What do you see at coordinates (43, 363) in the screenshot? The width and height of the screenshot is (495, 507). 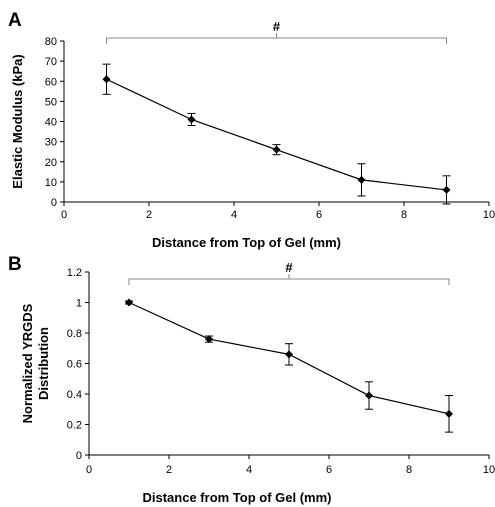 I see `y-axis-title-line: Distribution` at bounding box center [43, 363].